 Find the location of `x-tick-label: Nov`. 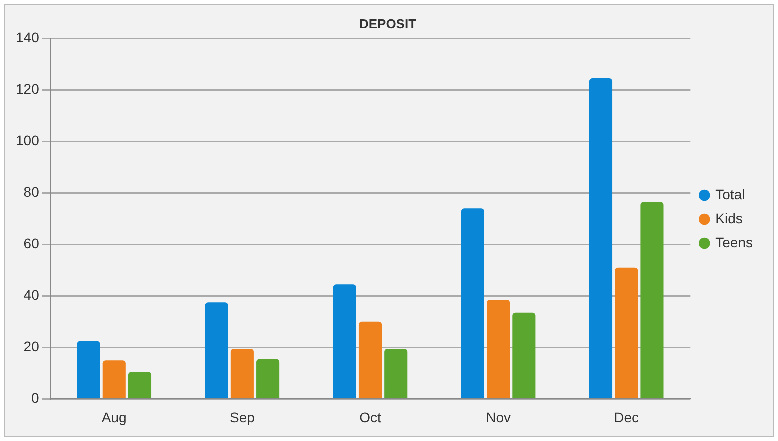

x-tick-label: Nov is located at coordinates (499, 417).